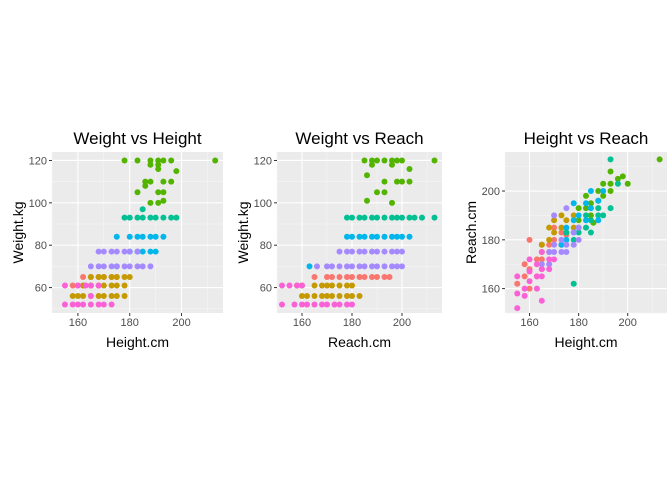  What do you see at coordinates (41, 289) in the screenshot?
I see `y-tick-label: 60` at bounding box center [41, 289].